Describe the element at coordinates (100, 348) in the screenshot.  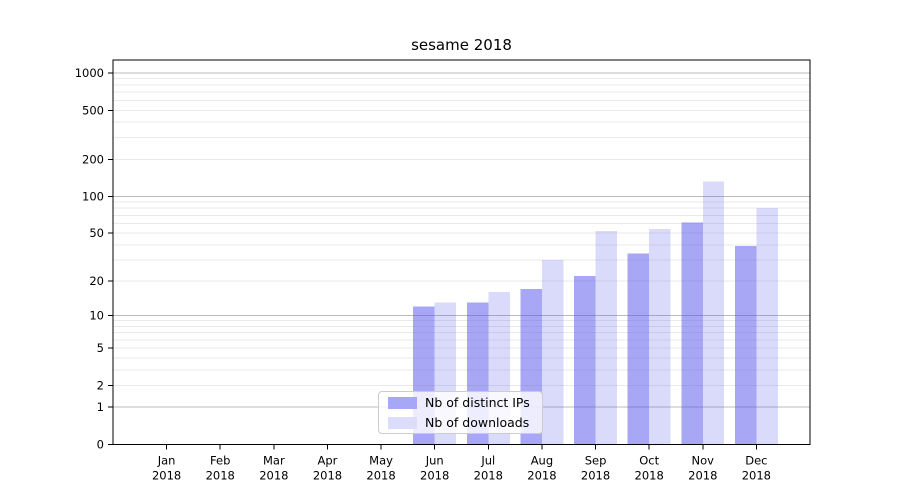
I see `y-tick-label: 5` at that location.